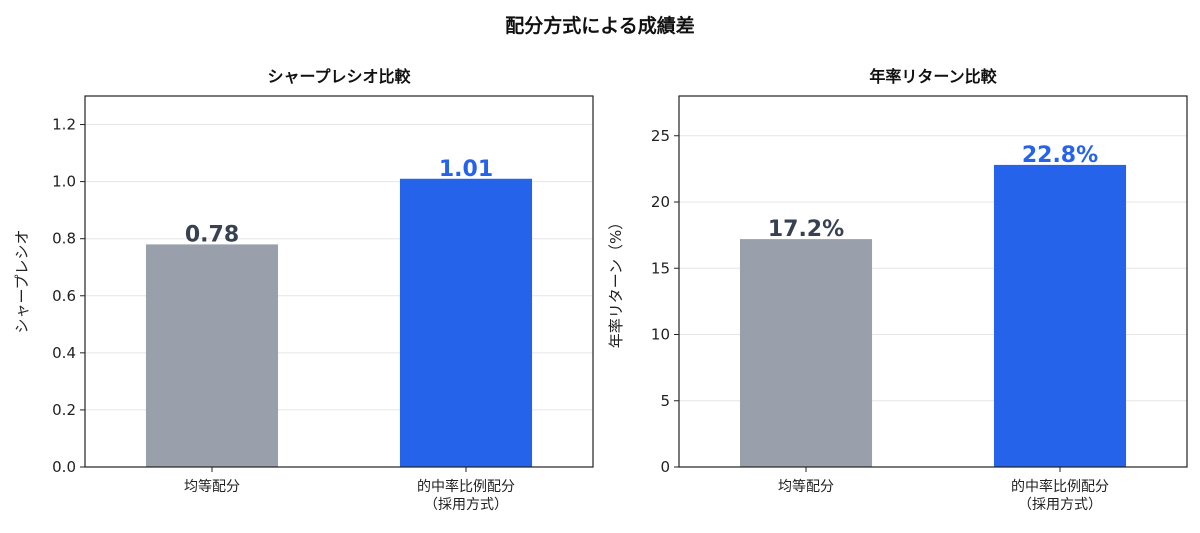 The image size is (1200, 533). What do you see at coordinates (466, 169) in the screenshot?
I see `data-label: 1.01` at bounding box center [466, 169].